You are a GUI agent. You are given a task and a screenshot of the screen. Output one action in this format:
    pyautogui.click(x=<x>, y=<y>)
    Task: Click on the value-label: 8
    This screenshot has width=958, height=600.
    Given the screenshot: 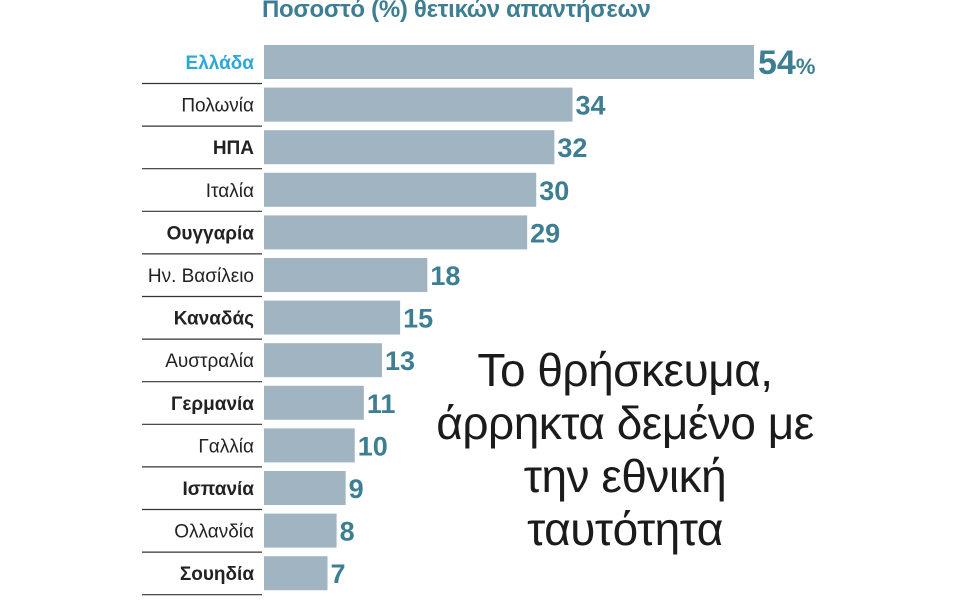 What is the action you would take?
    pyautogui.click(x=347, y=532)
    